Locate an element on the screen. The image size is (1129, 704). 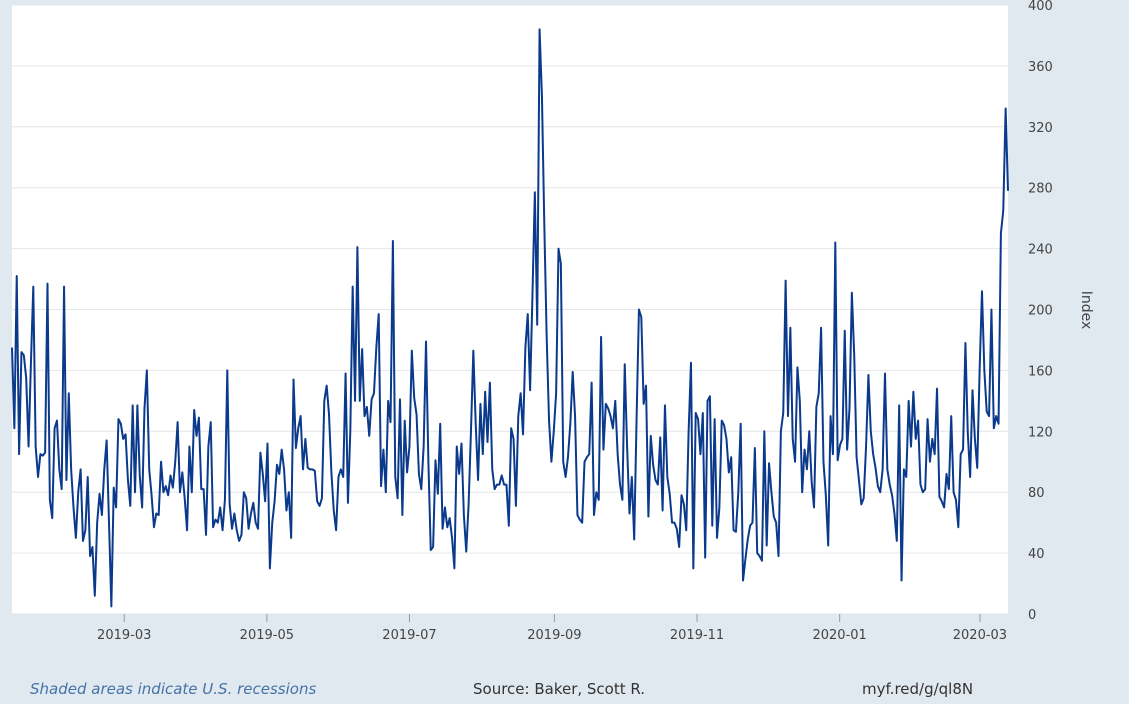
y-tick-label: 120 is located at coordinates (1040, 432).